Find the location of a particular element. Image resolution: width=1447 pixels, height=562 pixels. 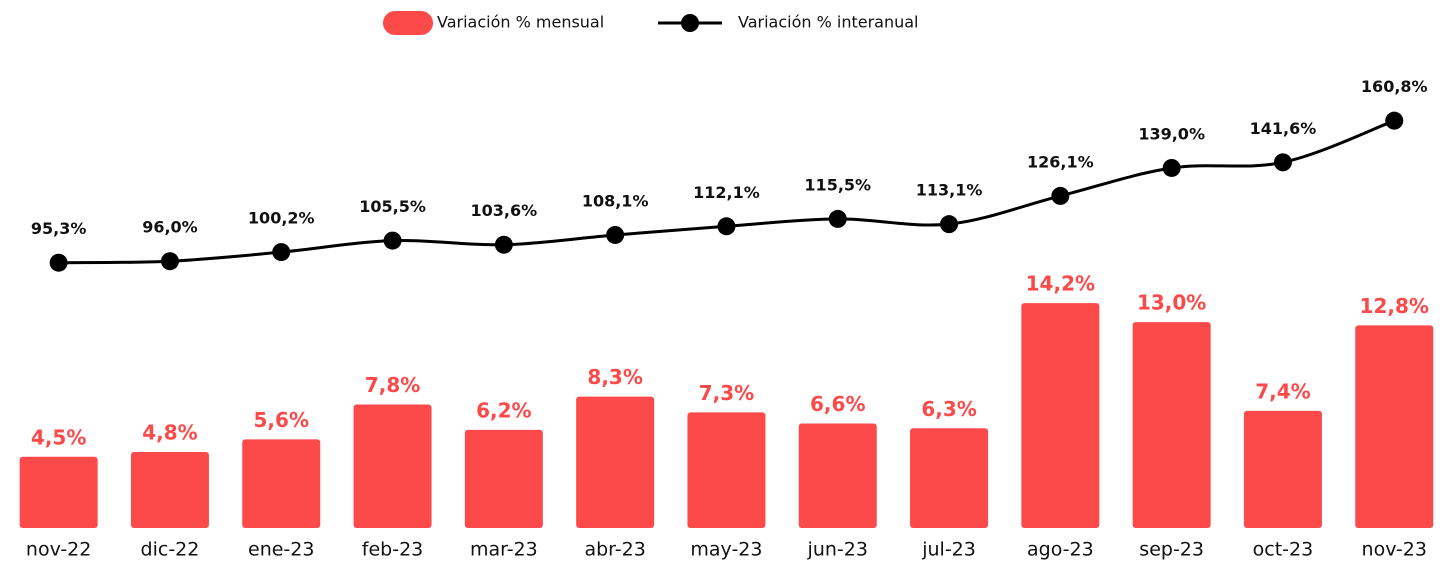

line-value-label: 108,1% is located at coordinates (615, 200).